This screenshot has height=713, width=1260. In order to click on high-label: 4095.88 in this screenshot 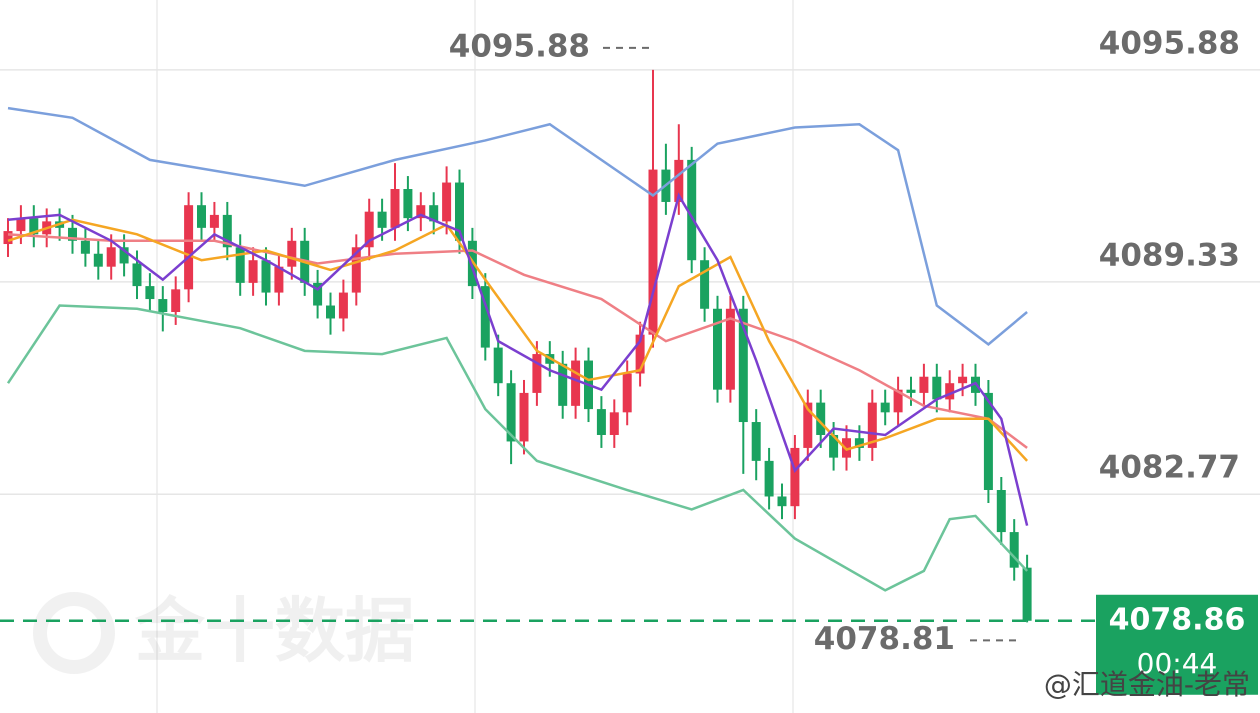, I will do `click(519, 46)`.